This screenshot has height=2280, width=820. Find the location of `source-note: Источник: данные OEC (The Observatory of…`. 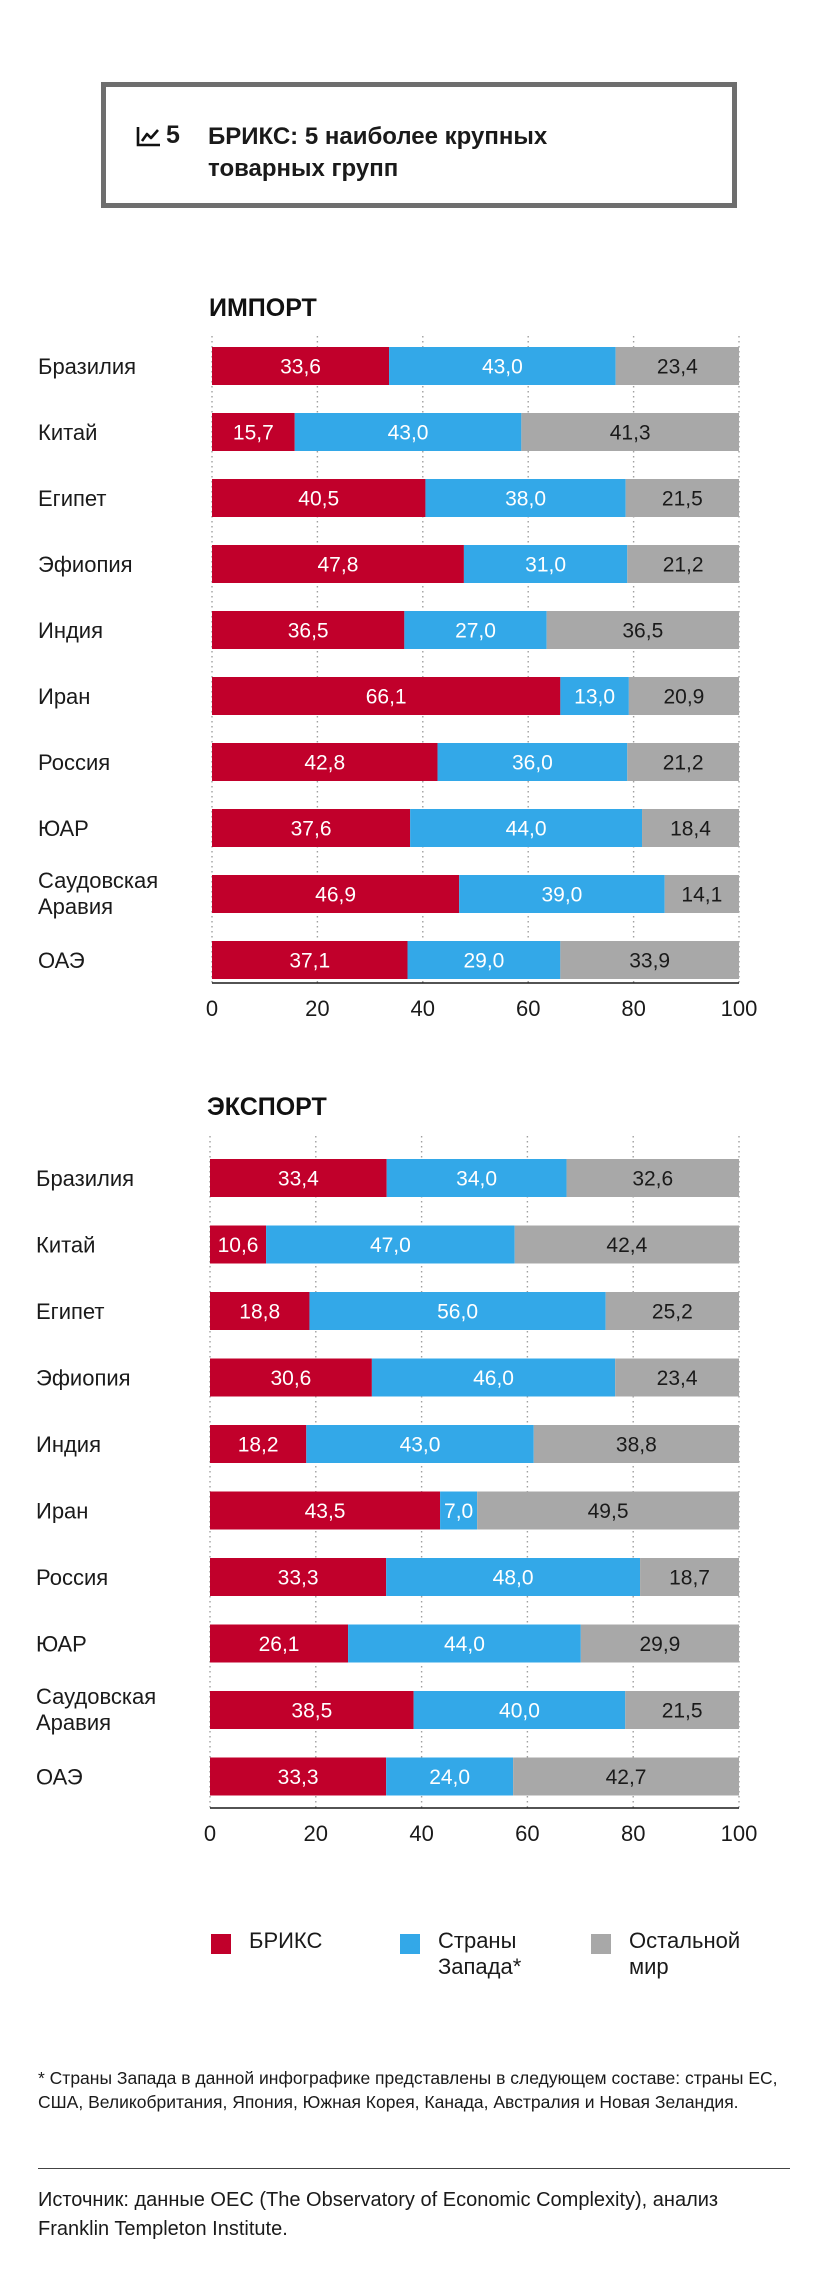

source-note: Источник: данные OEC (The Observatory of… is located at coordinates (378, 2214).